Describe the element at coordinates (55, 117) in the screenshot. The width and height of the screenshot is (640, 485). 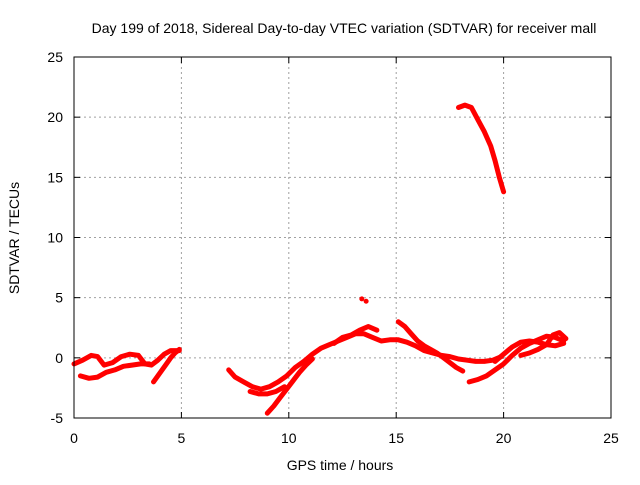
I see `y-tick-label: 20` at that location.